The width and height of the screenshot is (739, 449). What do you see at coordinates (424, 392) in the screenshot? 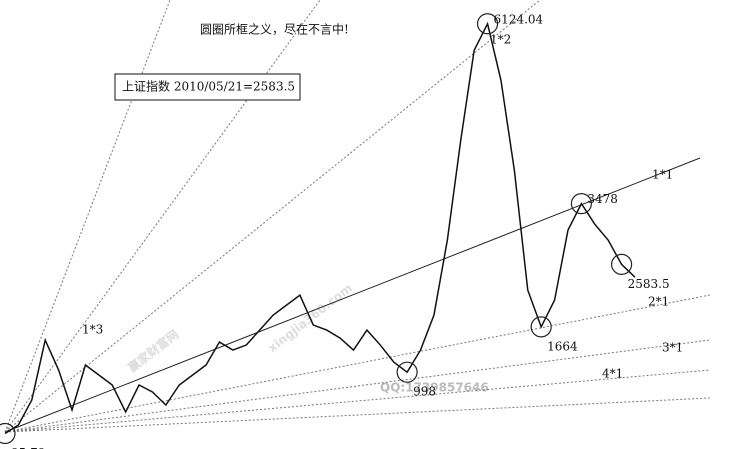
I see `annotation: 998` at bounding box center [424, 392].